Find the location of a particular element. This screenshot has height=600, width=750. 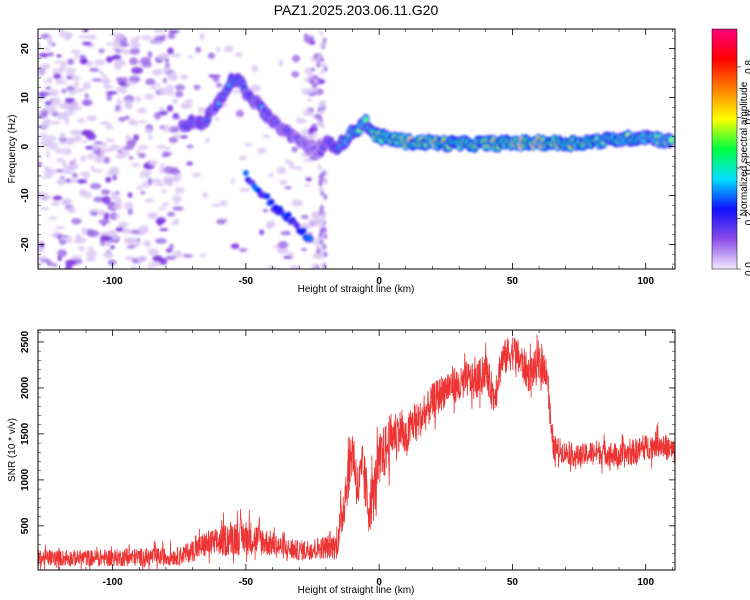

colorbar-tick-label: 0.8 is located at coordinates (747, 67).